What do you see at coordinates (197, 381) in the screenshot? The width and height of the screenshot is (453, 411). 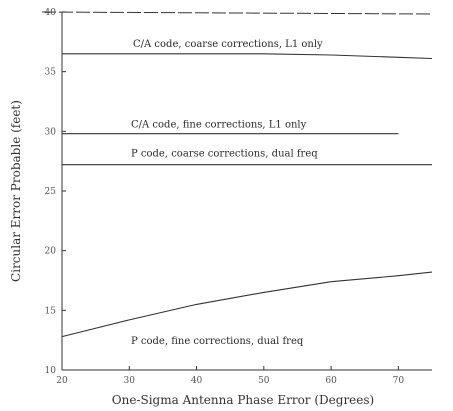 I see `x-tick-label: 40` at bounding box center [197, 381].